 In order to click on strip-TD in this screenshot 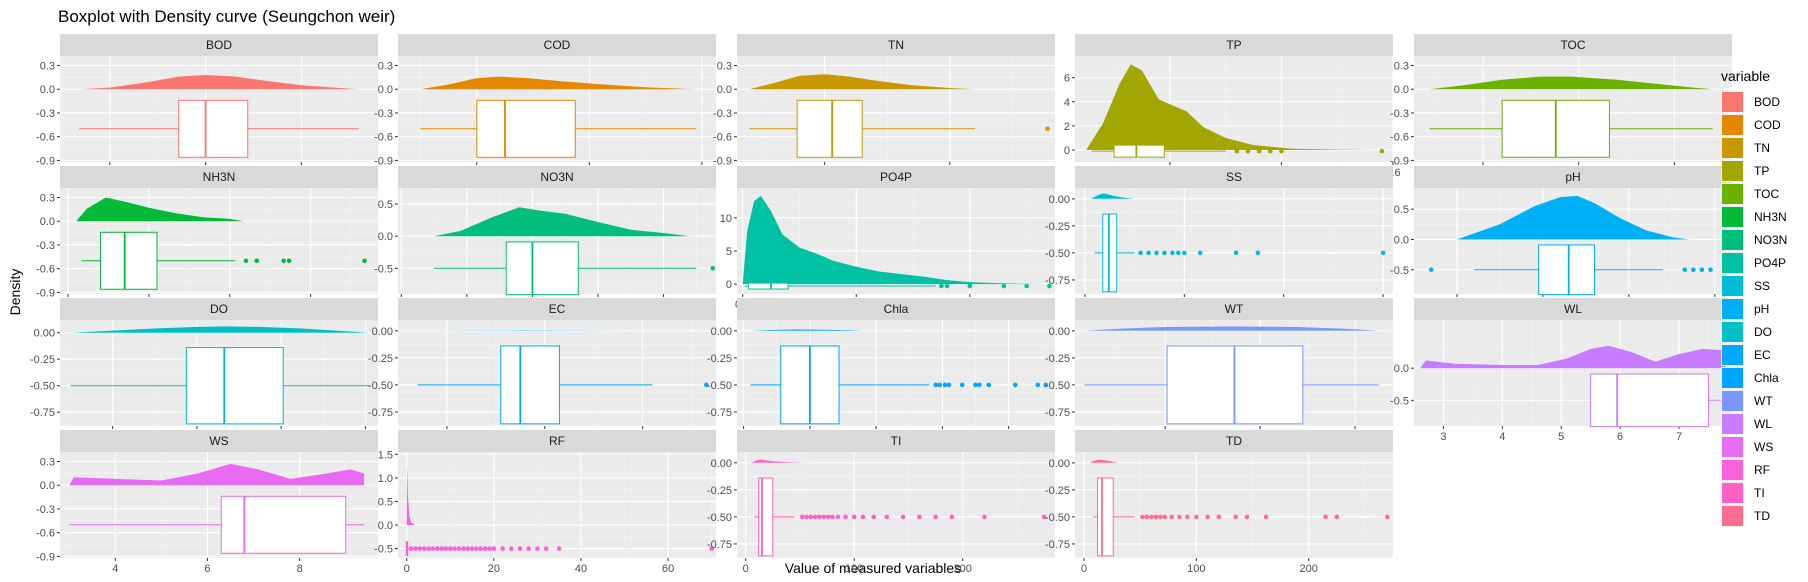, I will do `click(1234, 441)`.